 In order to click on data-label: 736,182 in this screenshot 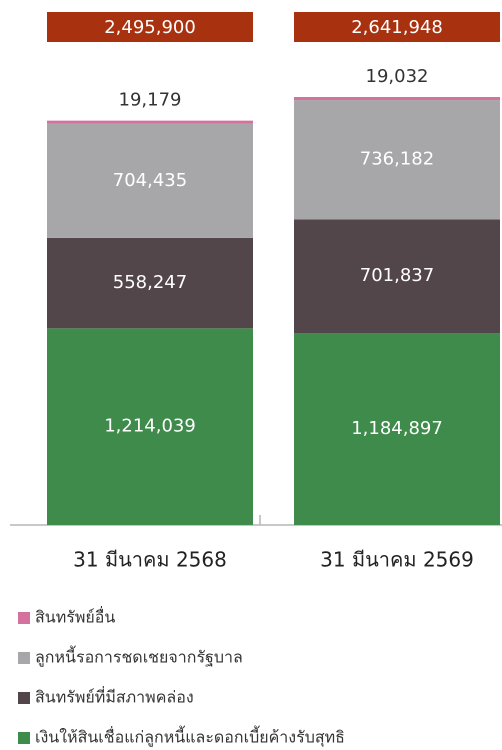, I will do `click(397, 159)`.